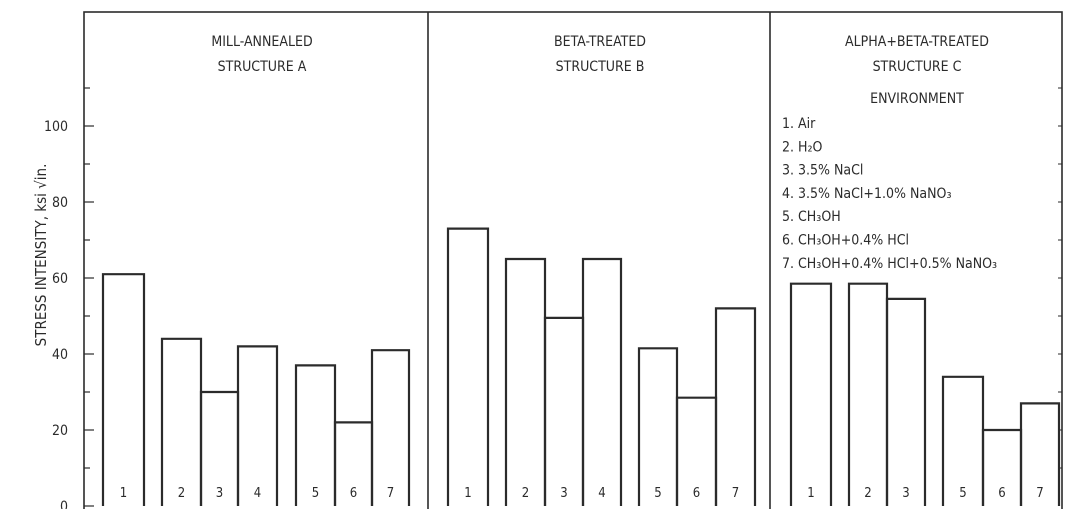 The image size is (1072, 509). Describe the element at coordinates (64, 504) in the screenshot. I see `y-tick-label: 0` at that location.